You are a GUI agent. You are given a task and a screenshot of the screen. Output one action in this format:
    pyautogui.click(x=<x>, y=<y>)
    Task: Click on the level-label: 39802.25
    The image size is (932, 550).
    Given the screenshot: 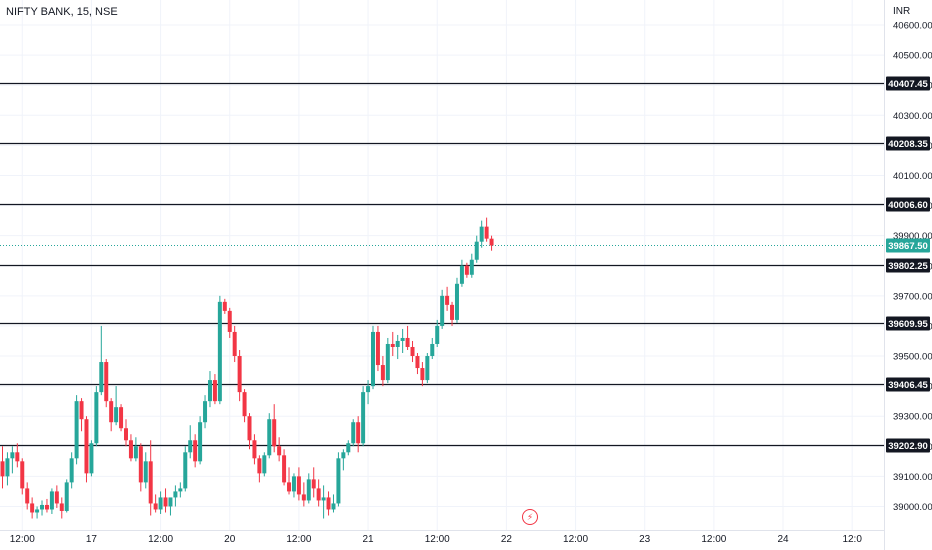 What is the action you would take?
    pyautogui.click(x=908, y=266)
    